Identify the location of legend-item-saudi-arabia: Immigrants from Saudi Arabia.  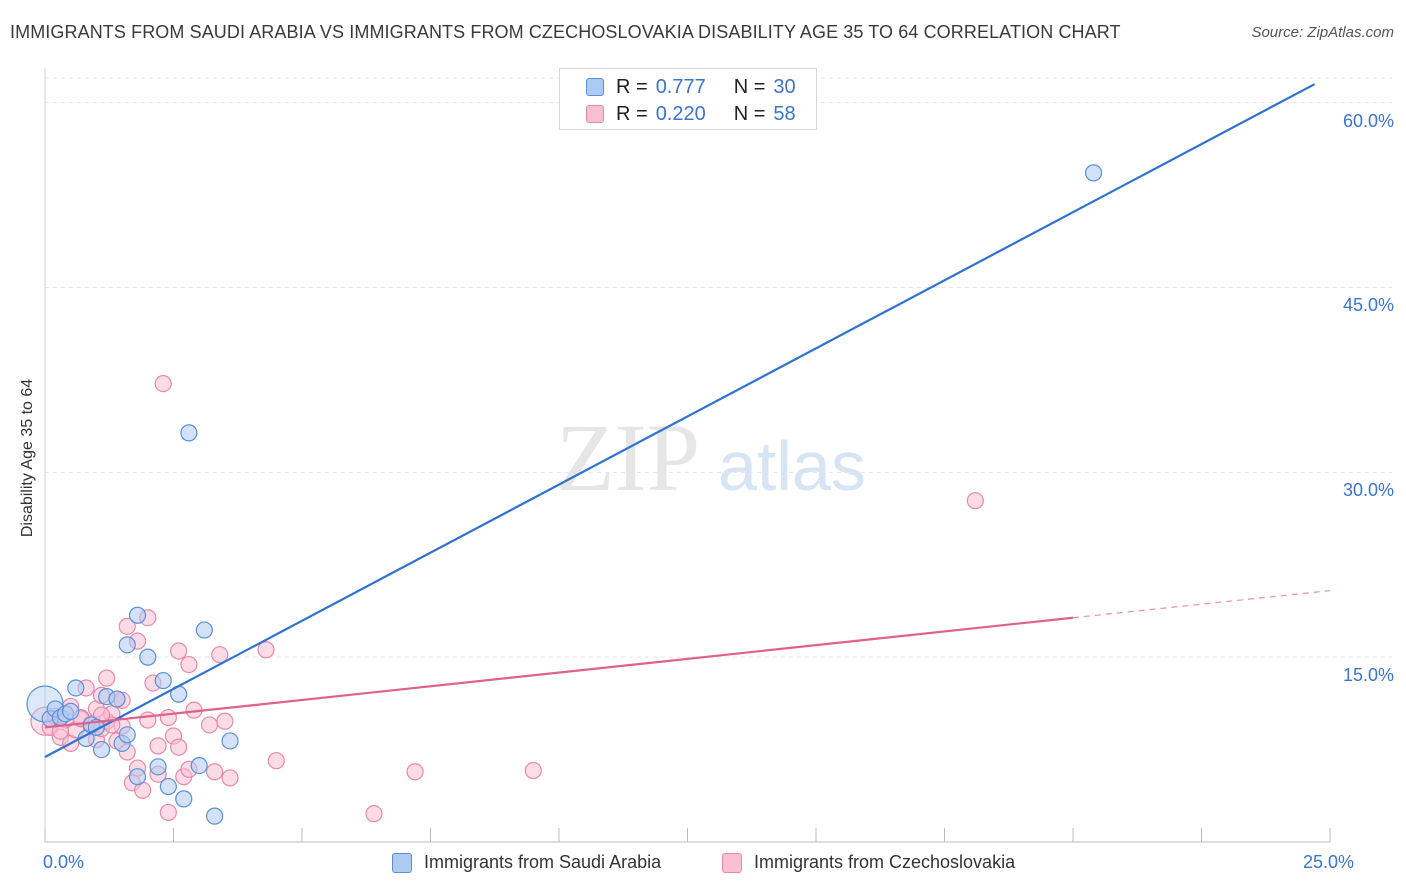
(526, 862).